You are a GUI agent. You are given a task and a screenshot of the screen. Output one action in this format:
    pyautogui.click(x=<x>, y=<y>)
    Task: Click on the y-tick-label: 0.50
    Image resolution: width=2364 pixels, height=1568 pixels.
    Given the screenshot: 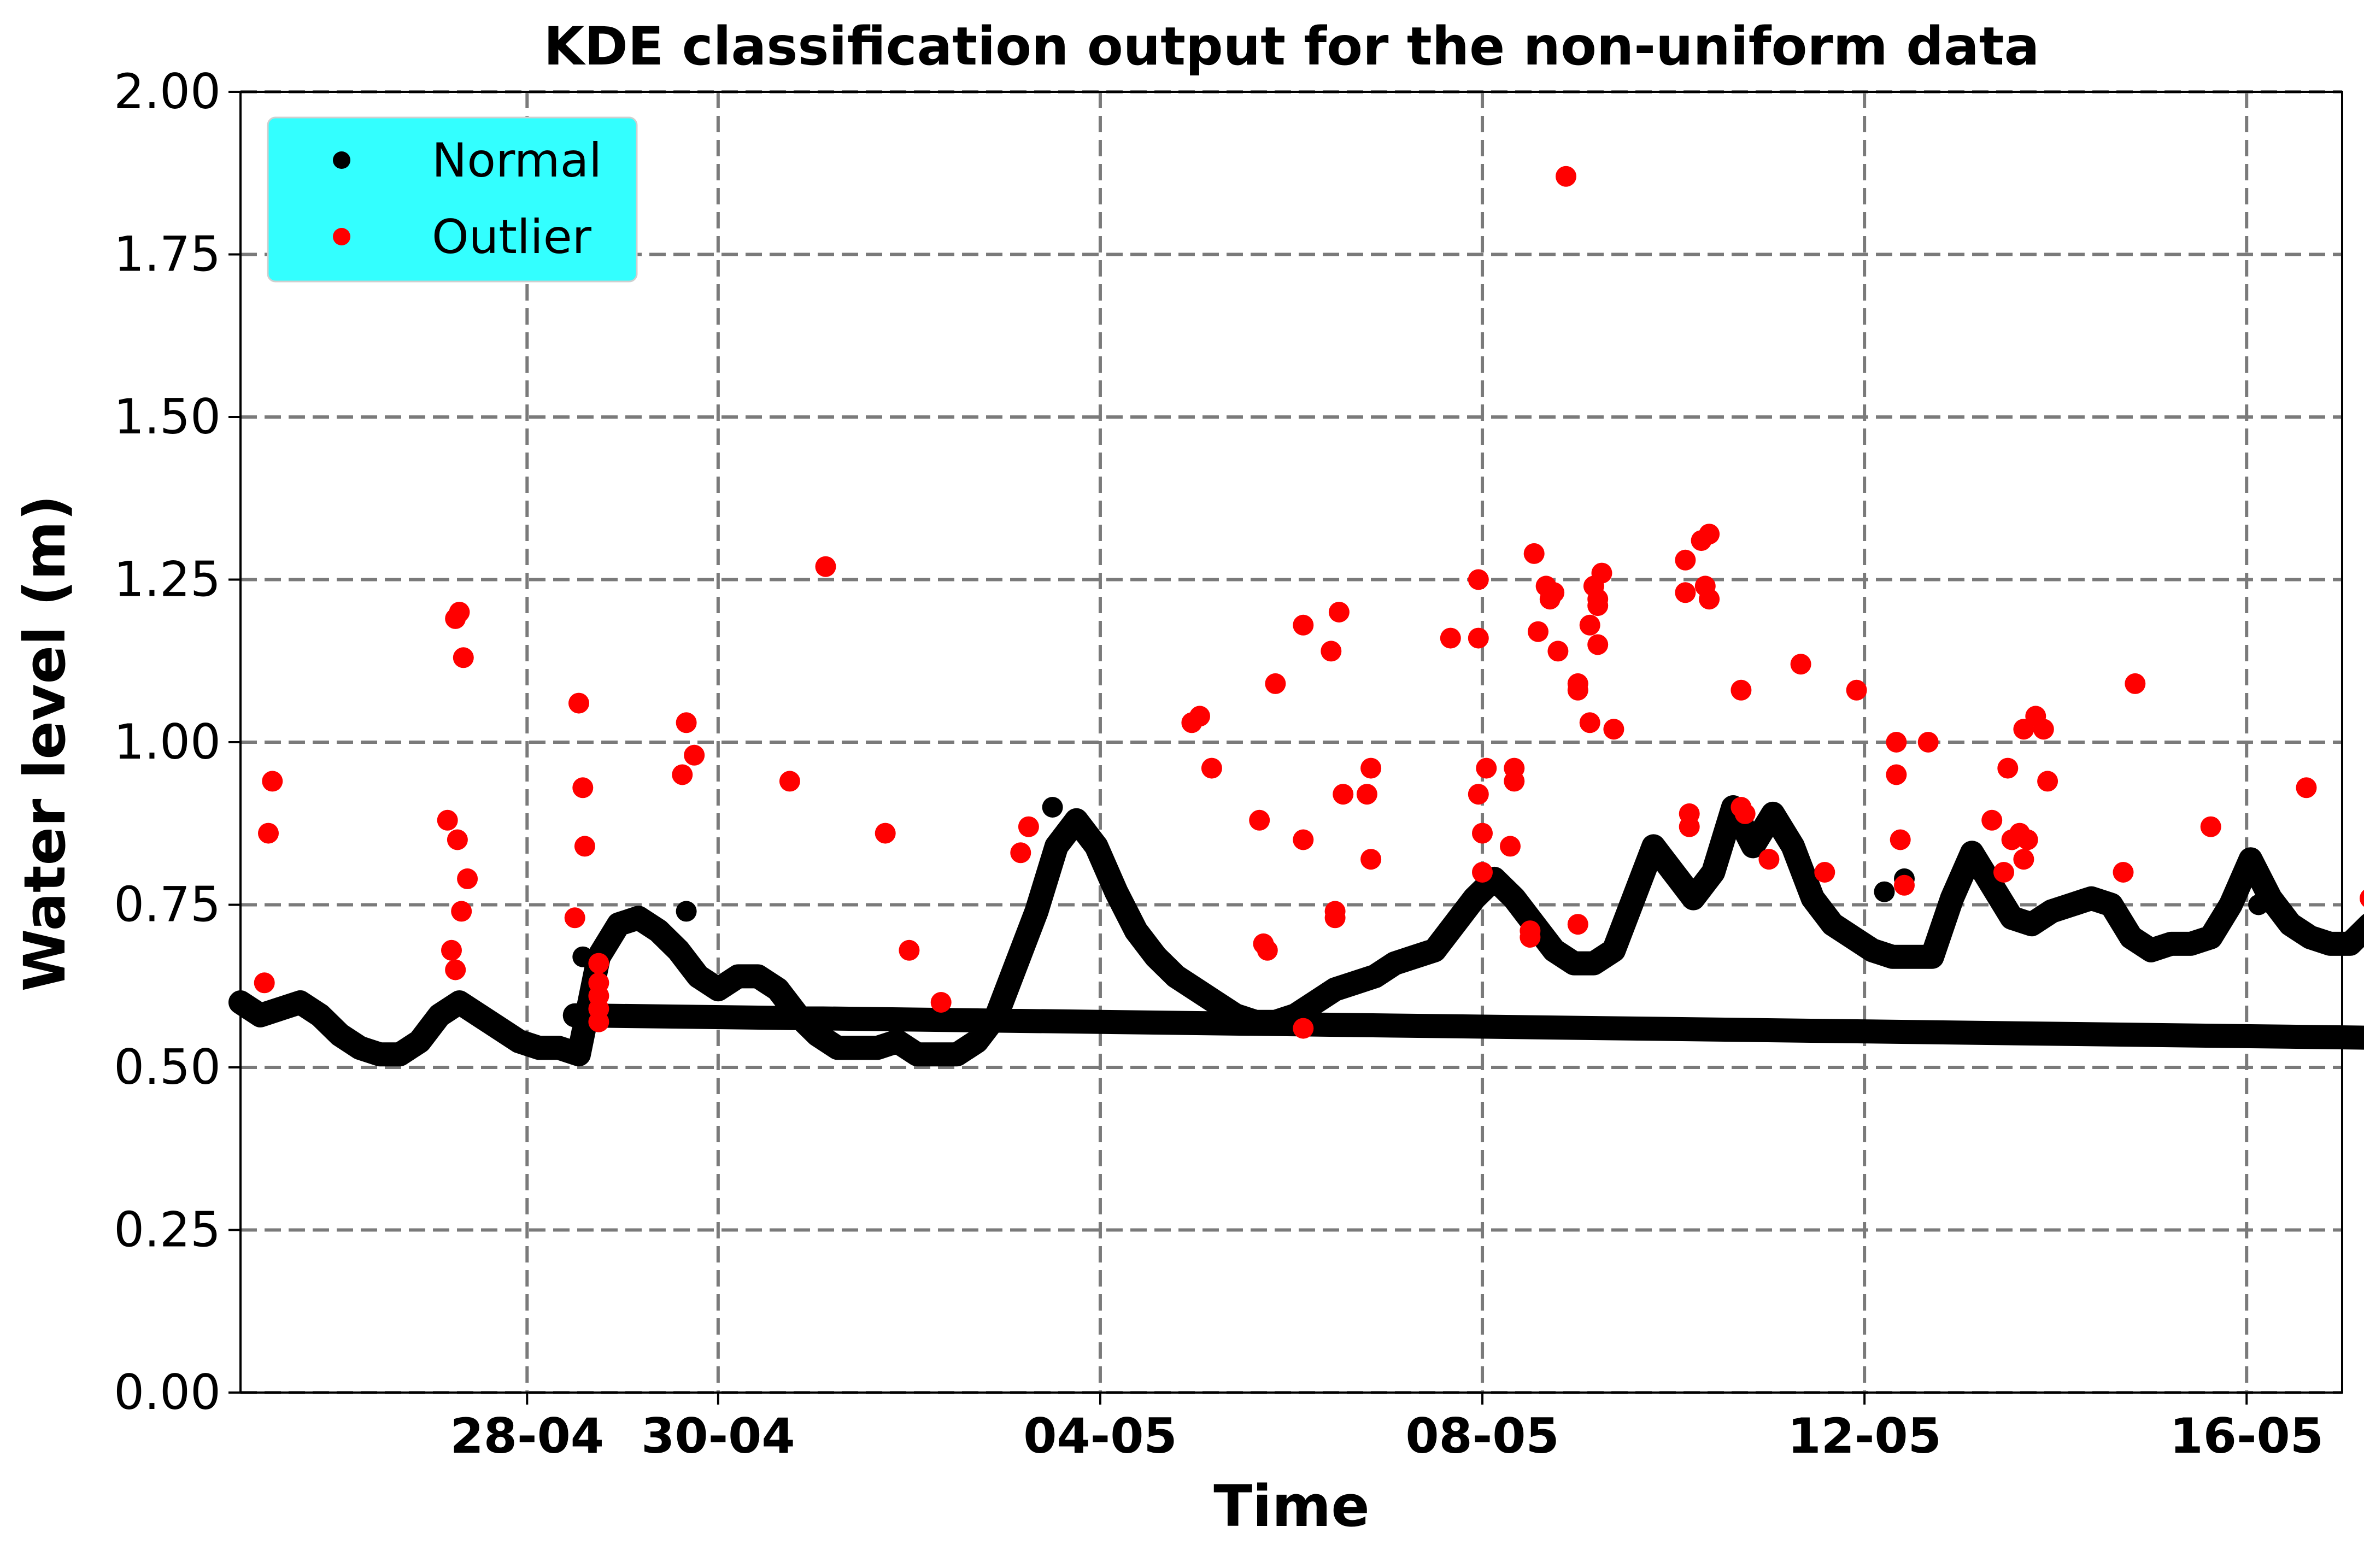 What is the action you would take?
    pyautogui.click(x=167, y=1067)
    